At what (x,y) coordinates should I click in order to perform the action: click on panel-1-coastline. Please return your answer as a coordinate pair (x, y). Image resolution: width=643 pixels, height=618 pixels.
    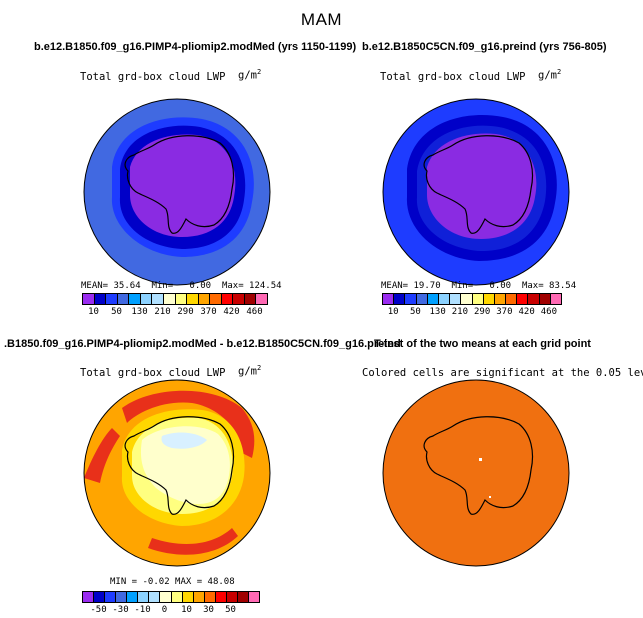
    Looking at the image, I should click on (179, 184).